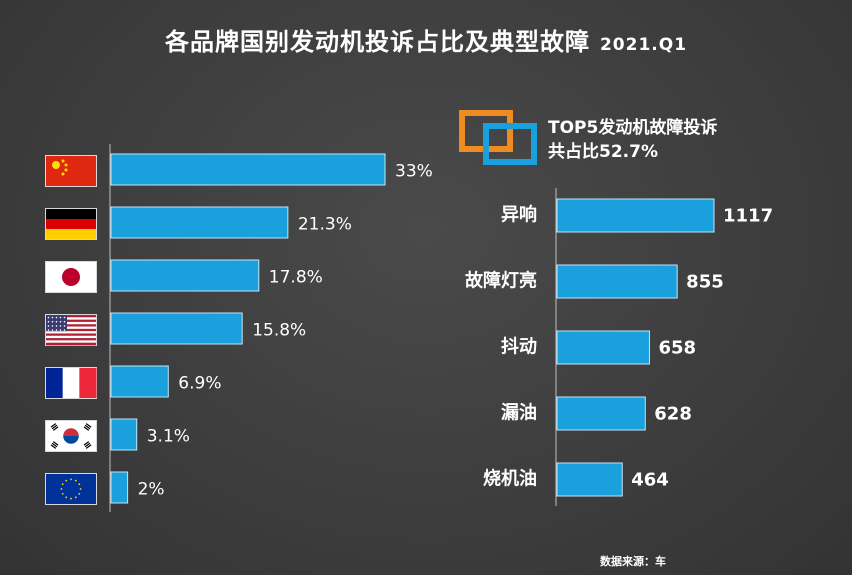 The height and width of the screenshot is (575, 852). I want to click on left-value-label: 6.9%, so click(199, 384).